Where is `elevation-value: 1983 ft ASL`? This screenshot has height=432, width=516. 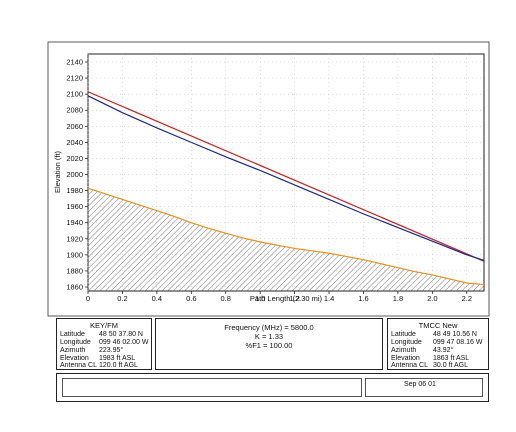
elevation-value: 1983 ft ASL is located at coordinates (117, 358).